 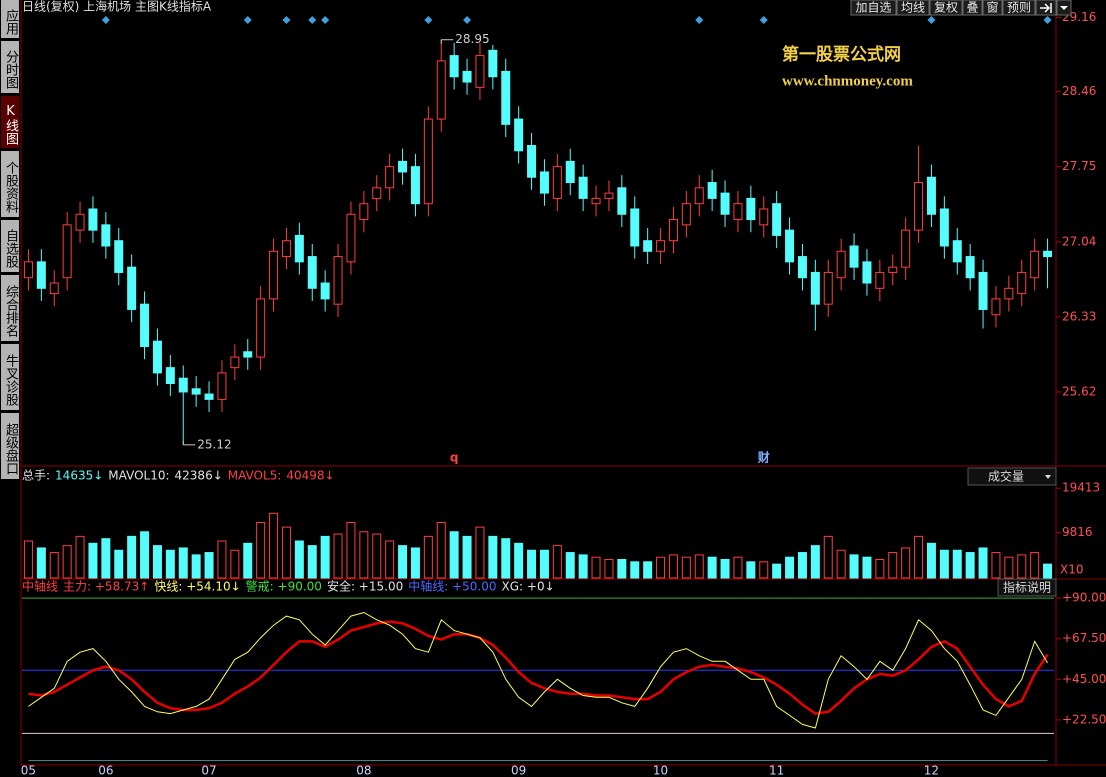 I want to click on sidebar-tab: 自选股, so click(x=10, y=246).